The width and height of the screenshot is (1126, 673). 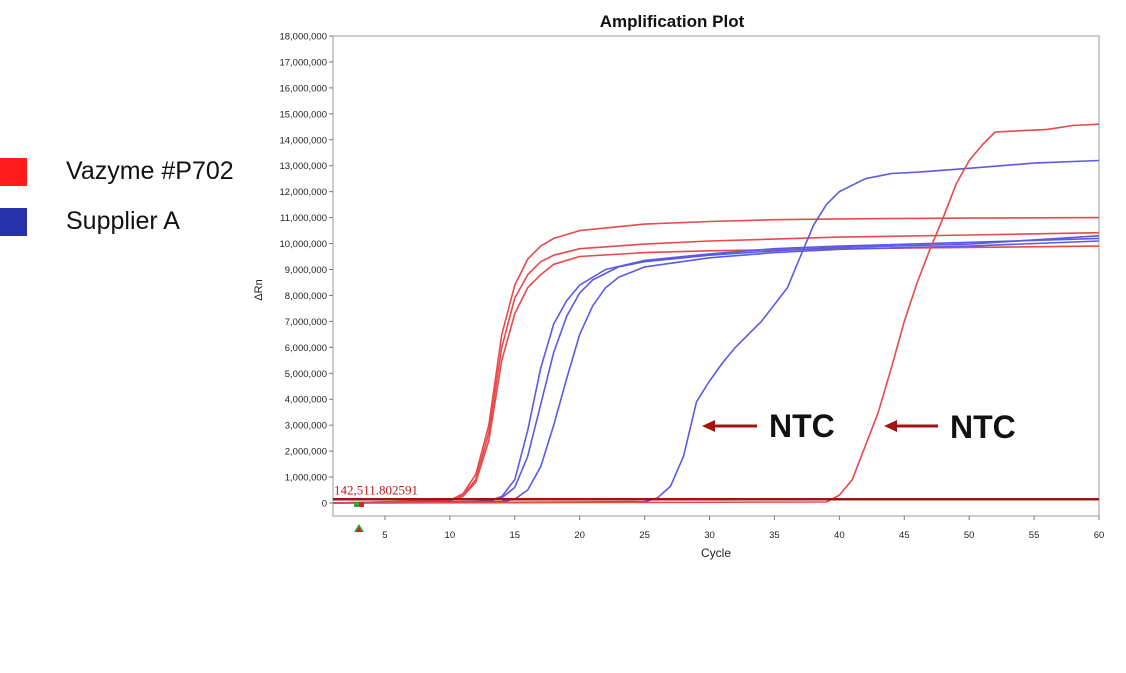 What do you see at coordinates (1099, 535) in the screenshot?
I see `x-tick-label: 60` at bounding box center [1099, 535].